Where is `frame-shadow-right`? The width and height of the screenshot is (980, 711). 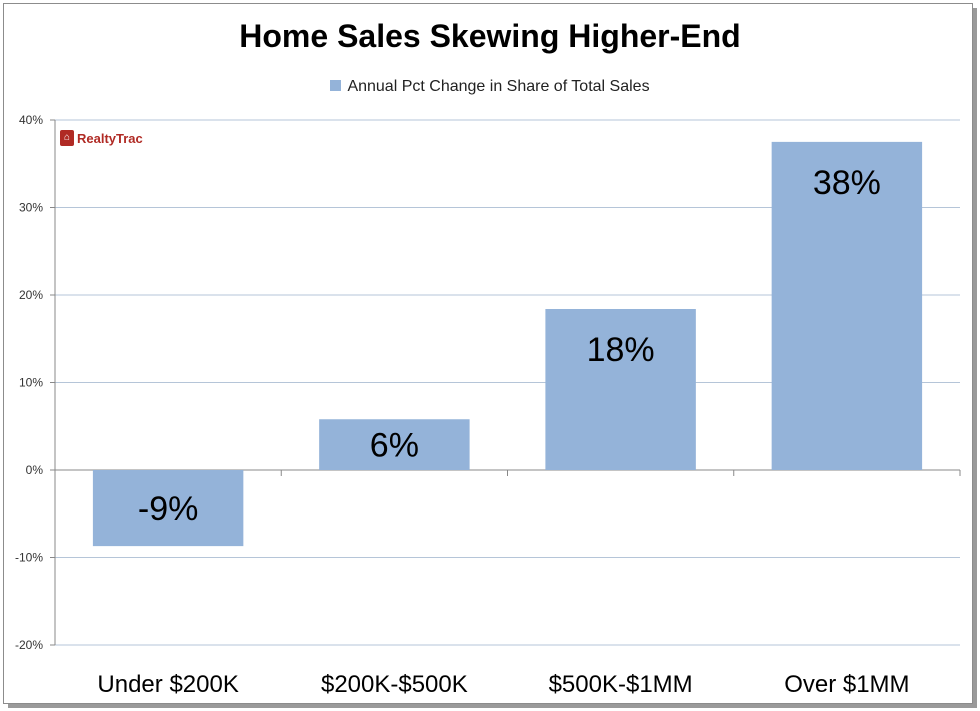 frame-shadow-right is located at coordinates (975, 357).